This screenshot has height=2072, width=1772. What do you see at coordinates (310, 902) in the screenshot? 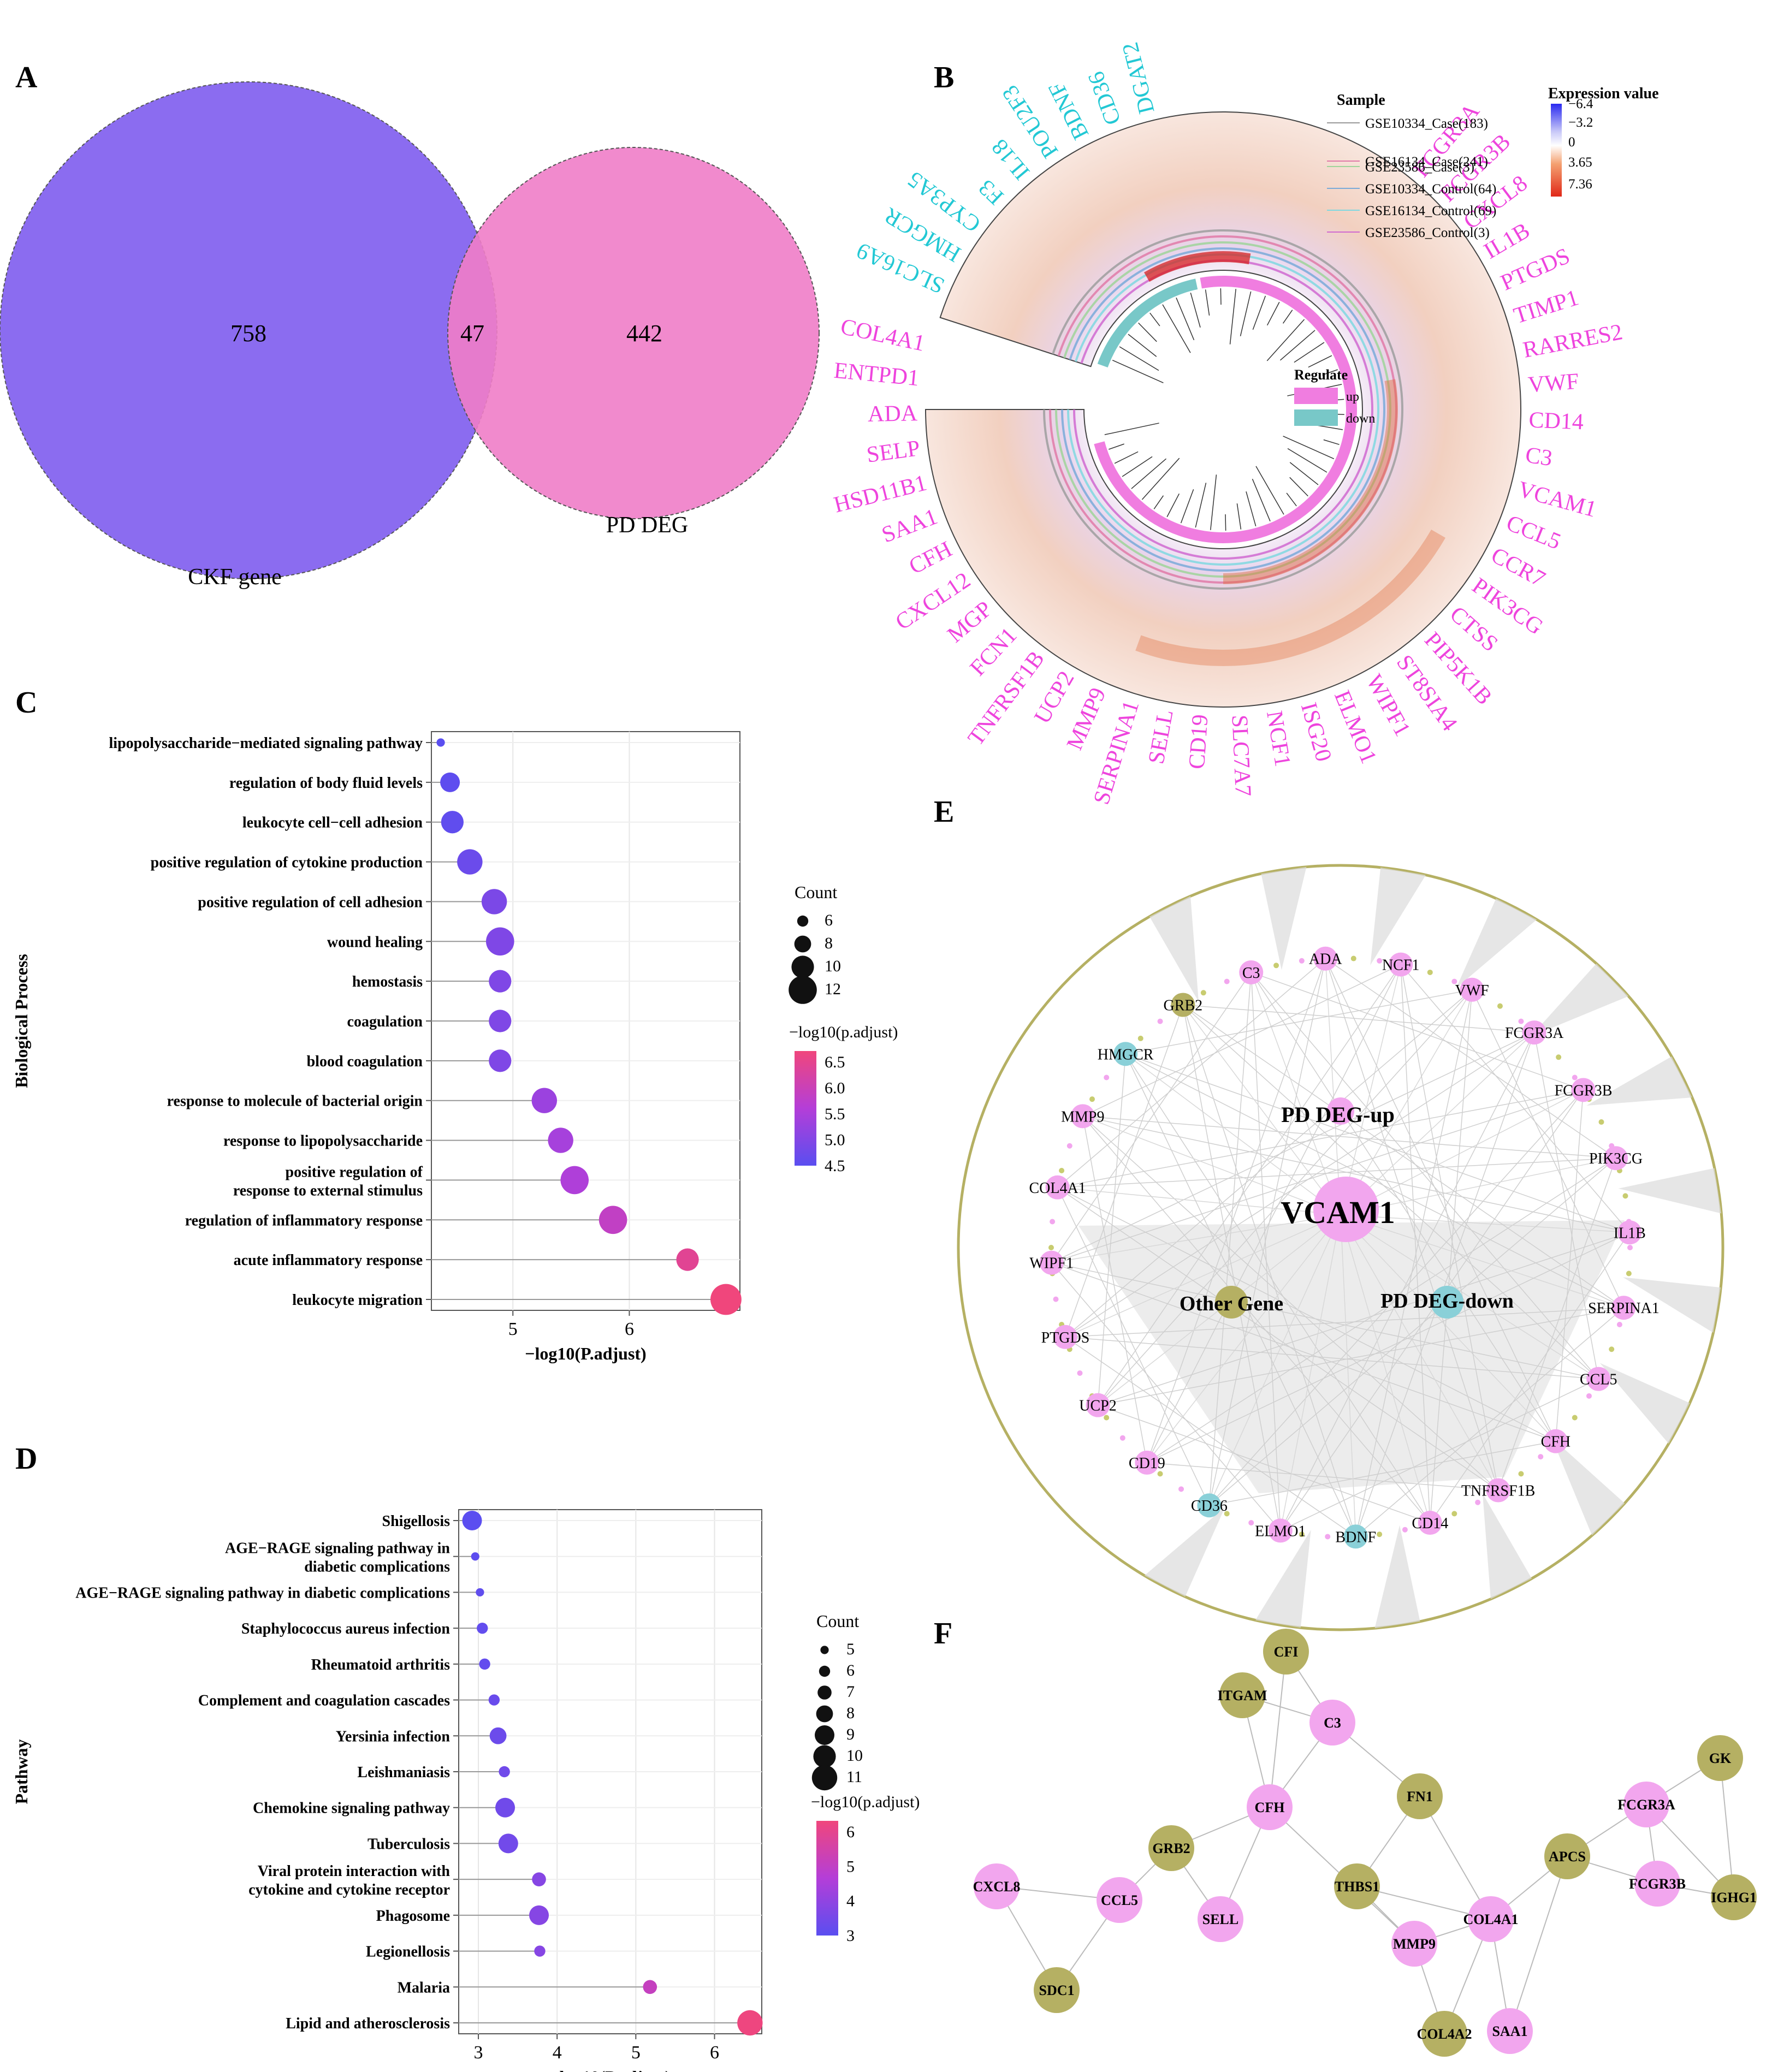
I see `y-tick-label: positive regulation of cell adhesion` at bounding box center [310, 902].